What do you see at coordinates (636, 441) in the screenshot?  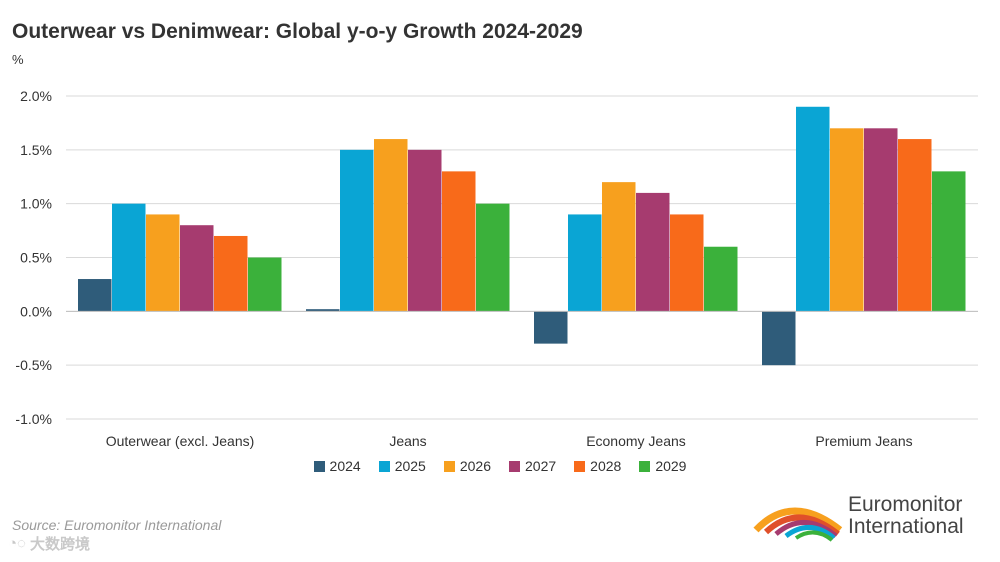 I see `x-category-label: Economy Jeans` at bounding box center [636, 441].